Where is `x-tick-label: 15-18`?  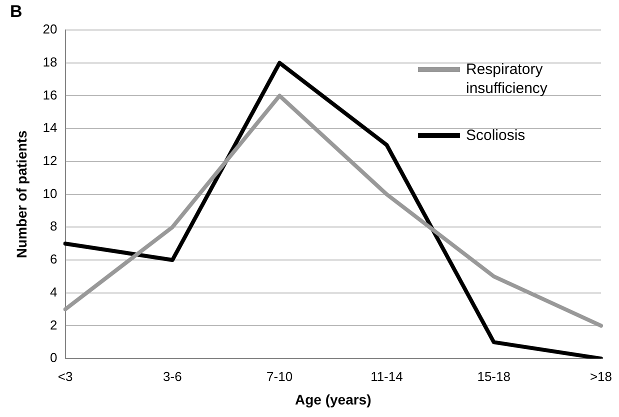
x-tick-label: 15-18 is located at coordinates (493, 376).